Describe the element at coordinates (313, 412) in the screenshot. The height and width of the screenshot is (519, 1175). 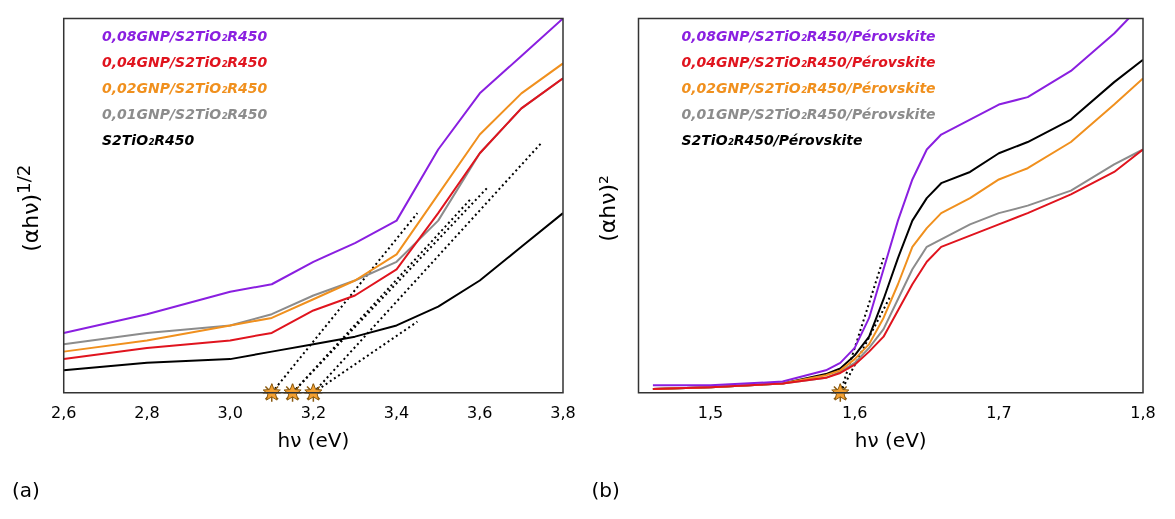
I see `x-tick-label: 3,2` at that location.